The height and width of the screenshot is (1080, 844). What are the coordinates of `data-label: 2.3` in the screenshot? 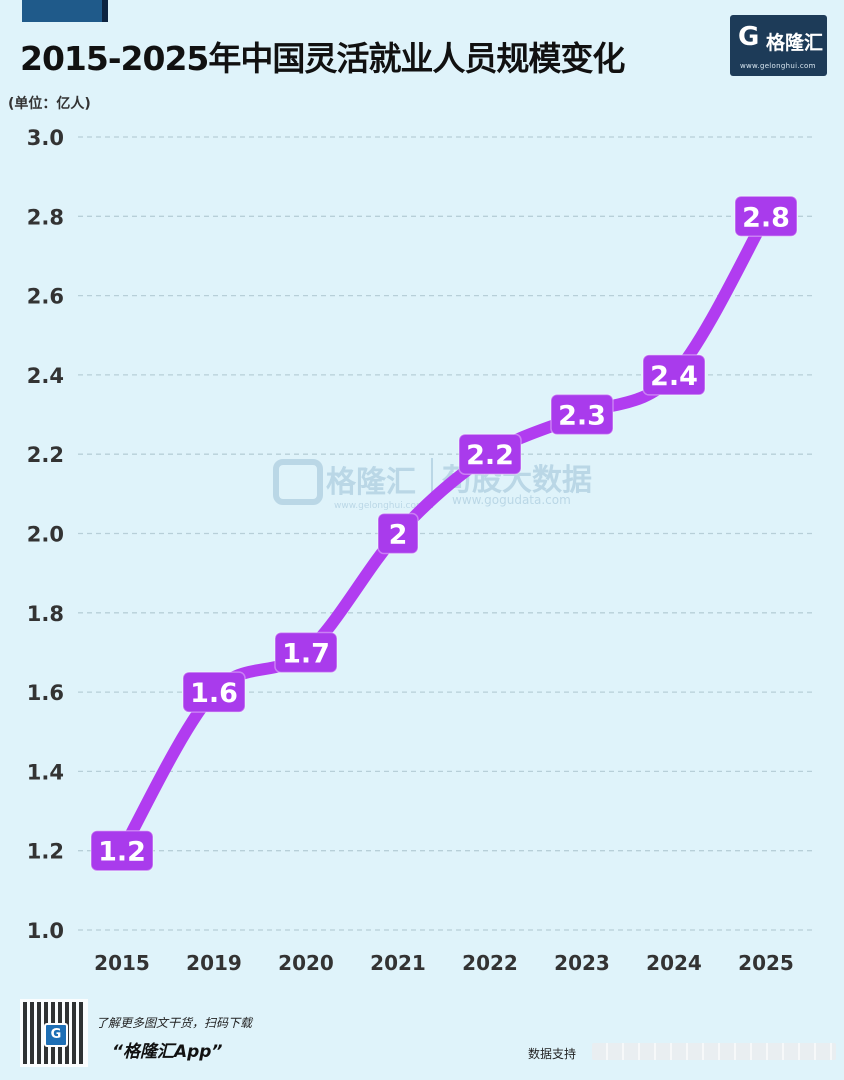 It's located at (582, 416).